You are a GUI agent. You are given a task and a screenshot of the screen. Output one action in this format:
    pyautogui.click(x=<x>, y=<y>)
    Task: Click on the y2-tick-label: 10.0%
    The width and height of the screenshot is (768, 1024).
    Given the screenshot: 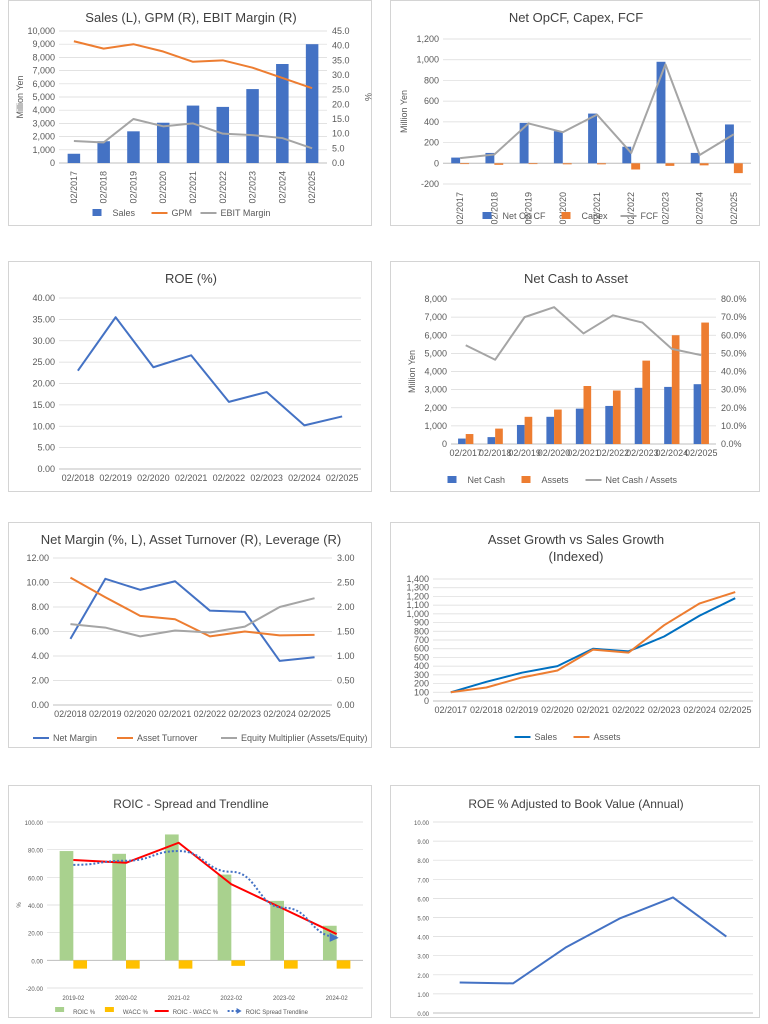 What is the action you would take?
    pyautogui.click(x=734, y=426)
    